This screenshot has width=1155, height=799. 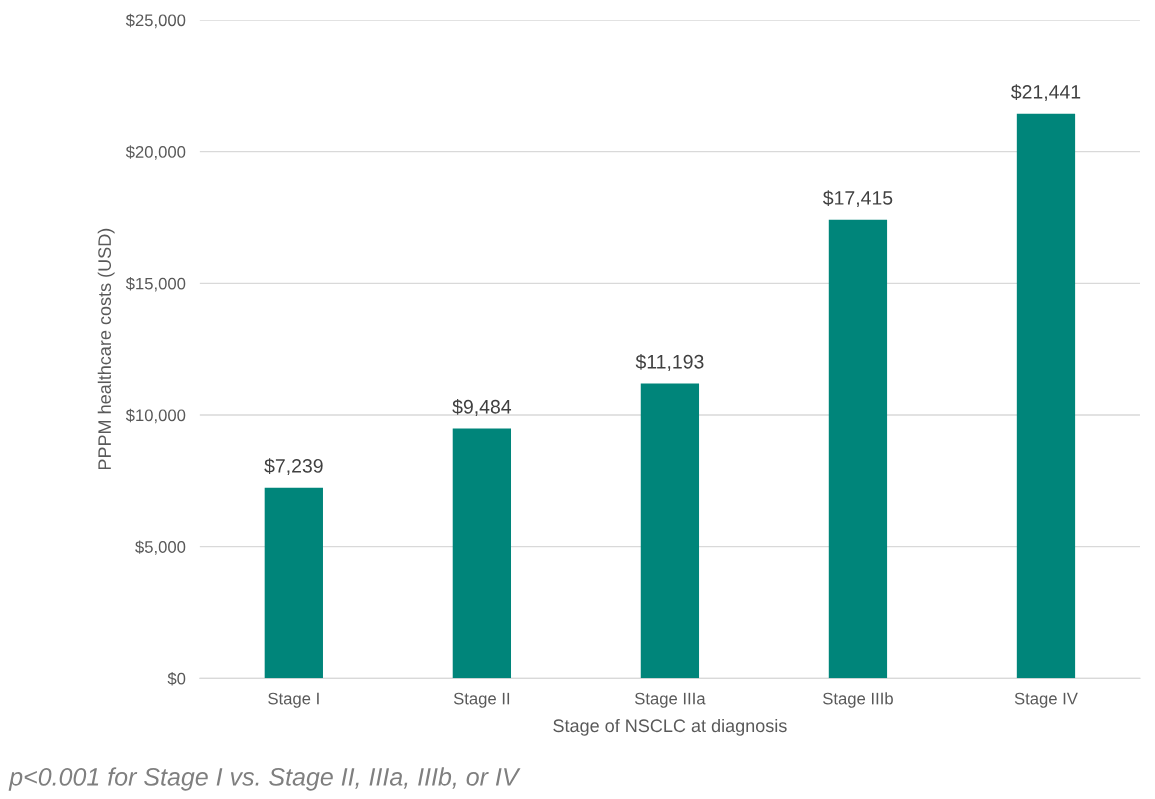 What do you see at coordinates (155, 284) in the screenshot?
I see `y-tick-label: $15,000` at bounding box center [155, 284].